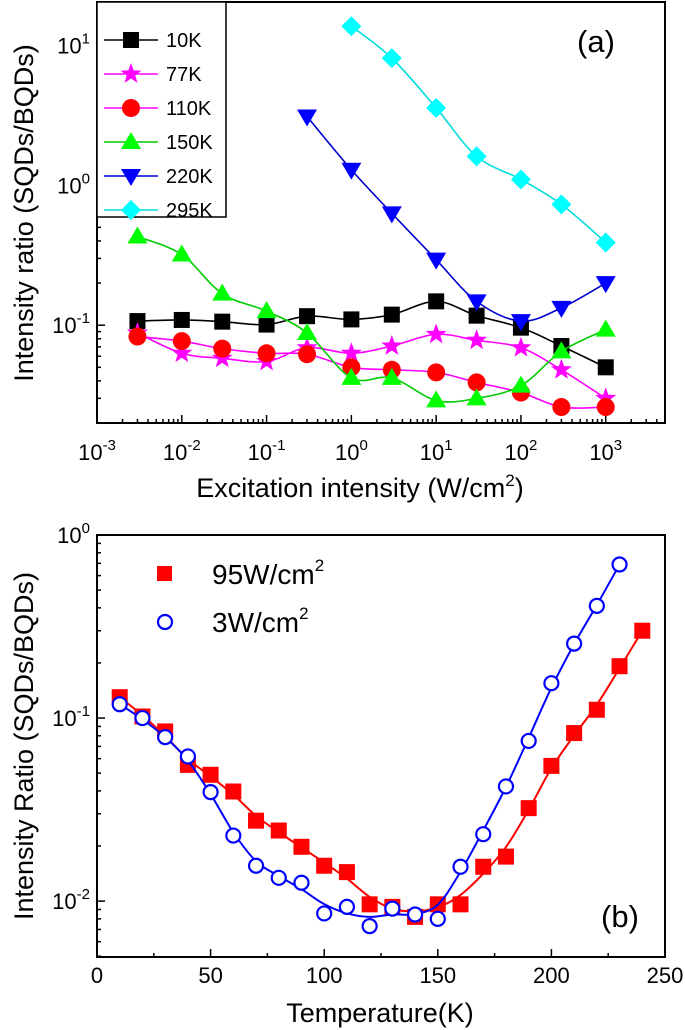 This screenshot has width=685, height=1030. Describe the element at coordinates (189, 109) in the screenshot. I see `legend-label-110K: 110K` at that location.